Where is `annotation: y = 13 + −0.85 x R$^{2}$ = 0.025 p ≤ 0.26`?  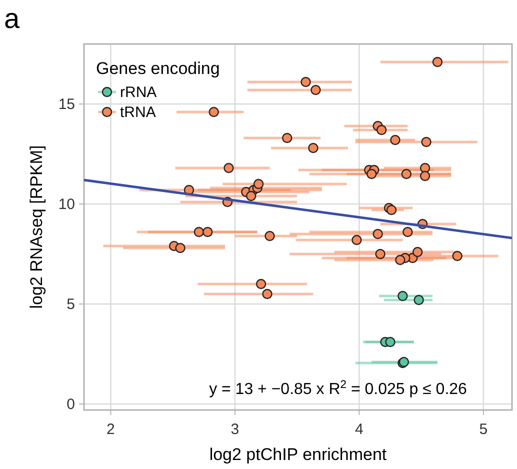 annotation: y = 13 + −0.85 x R$^{2}$ = 0.025 p ≤ 0.26 is located at coordinates (338, 388).